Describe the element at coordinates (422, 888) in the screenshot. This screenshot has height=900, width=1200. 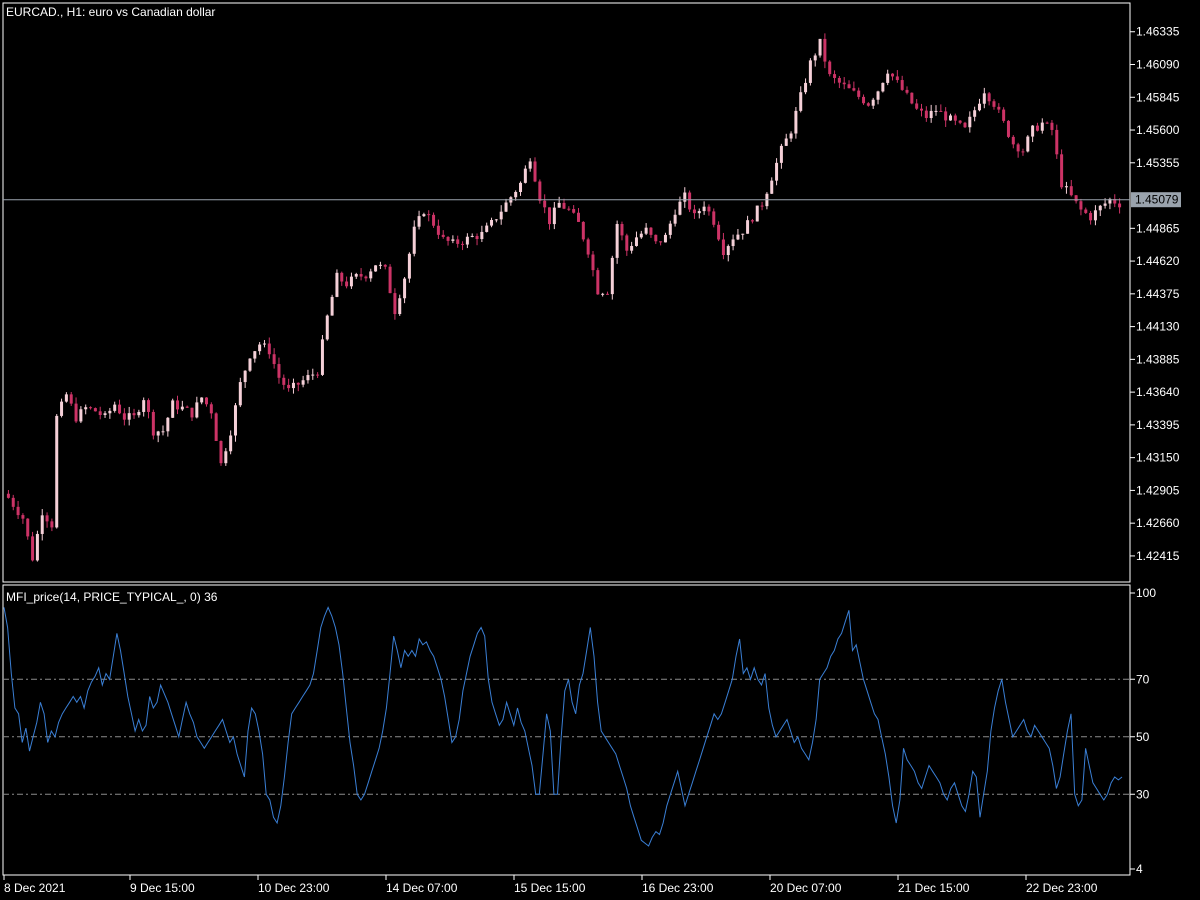
I see `time-tick-label: 14 Dec 07:00` at that location.